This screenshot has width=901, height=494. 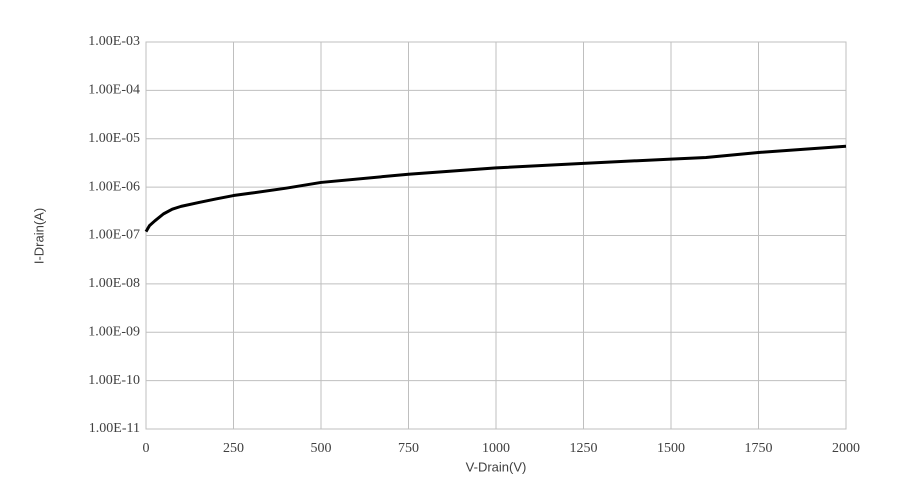 What do you see at coordinates (408, 448) in the screenshot?
I see `x-tick-label: 750` at bounding box center [408, 448].